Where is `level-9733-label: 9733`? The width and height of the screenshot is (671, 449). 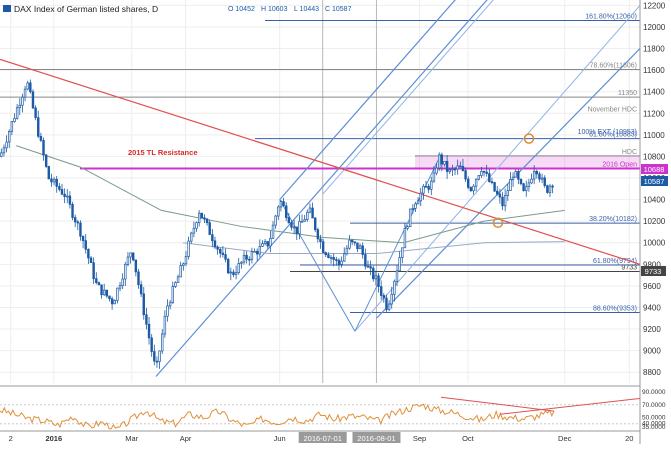 level-9733-label: 9733 is located at coordinates (653, 271).